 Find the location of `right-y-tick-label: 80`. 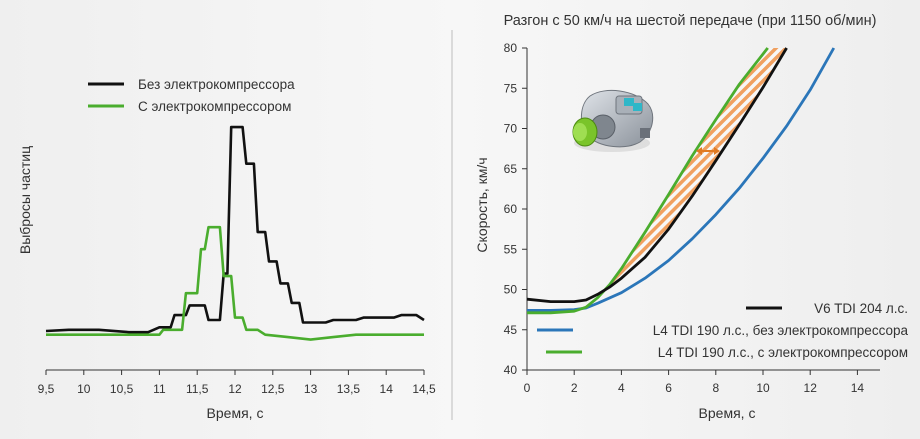

right-y-tick-label: 80 is located at coordinates (511, 48).